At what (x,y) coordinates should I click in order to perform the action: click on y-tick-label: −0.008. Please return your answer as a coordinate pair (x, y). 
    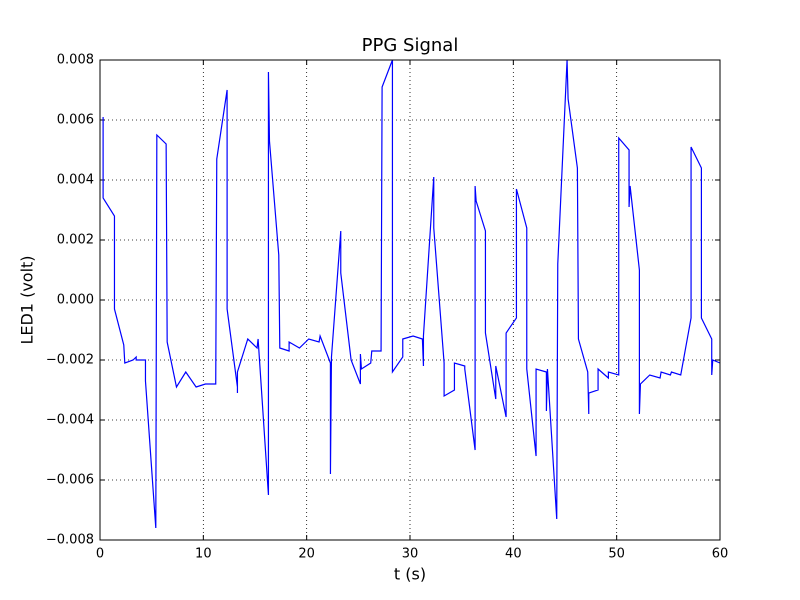
    Looking at the image, I should click on (70, 540).